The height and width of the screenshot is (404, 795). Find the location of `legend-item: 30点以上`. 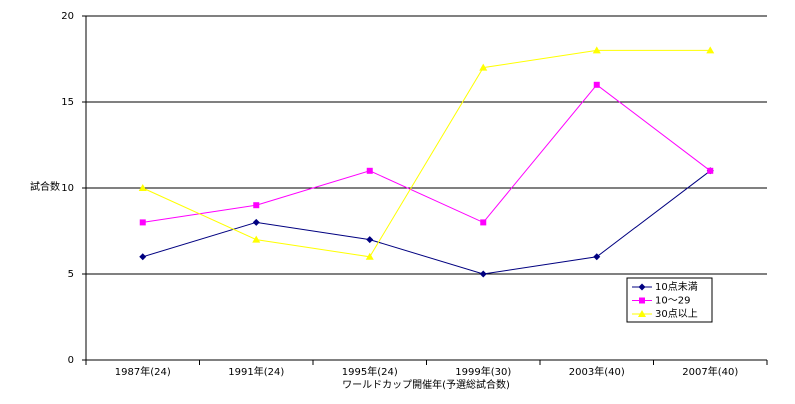

legend-item: 30点以上 is located at coordinates (665, 314).